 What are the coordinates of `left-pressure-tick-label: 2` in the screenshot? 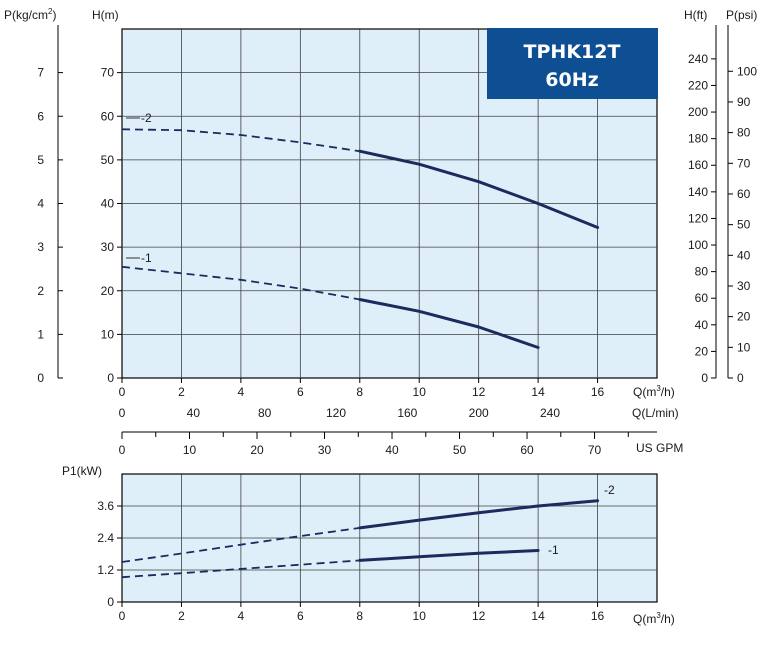 It's located at (40, 291).